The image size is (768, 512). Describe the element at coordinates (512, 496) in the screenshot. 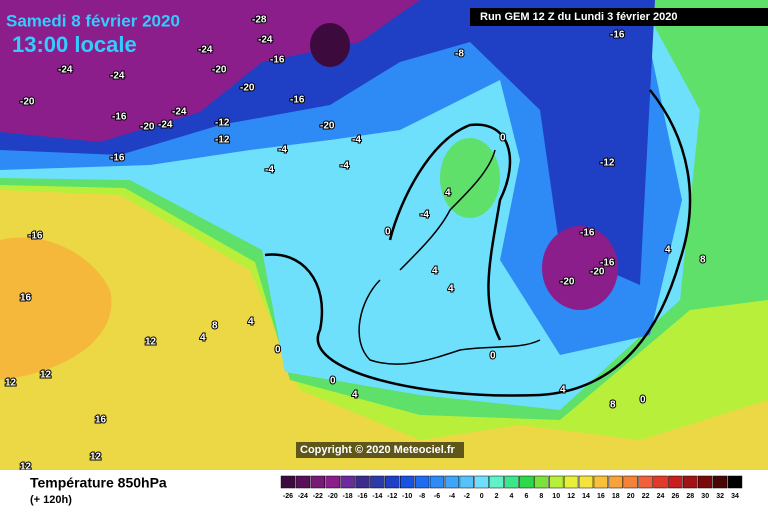

I see `legend-label: 4` at that location.